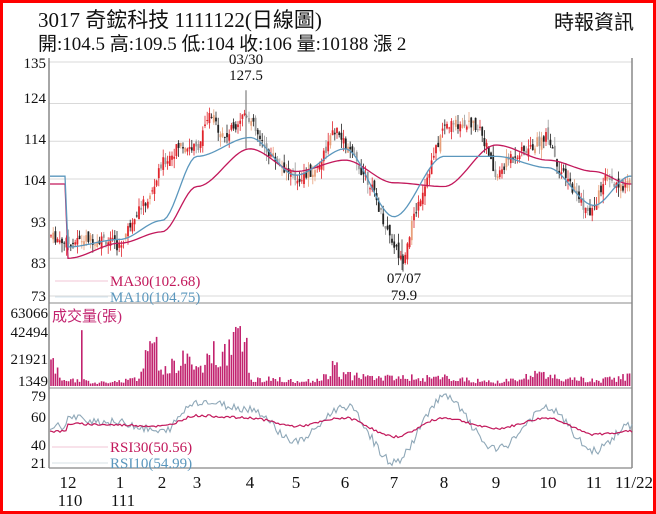 This screenshot has width=656, height=514. Describe the element at coordinates (38, 418) in the screenshot. I see `rsi-tick: 60` at that location.